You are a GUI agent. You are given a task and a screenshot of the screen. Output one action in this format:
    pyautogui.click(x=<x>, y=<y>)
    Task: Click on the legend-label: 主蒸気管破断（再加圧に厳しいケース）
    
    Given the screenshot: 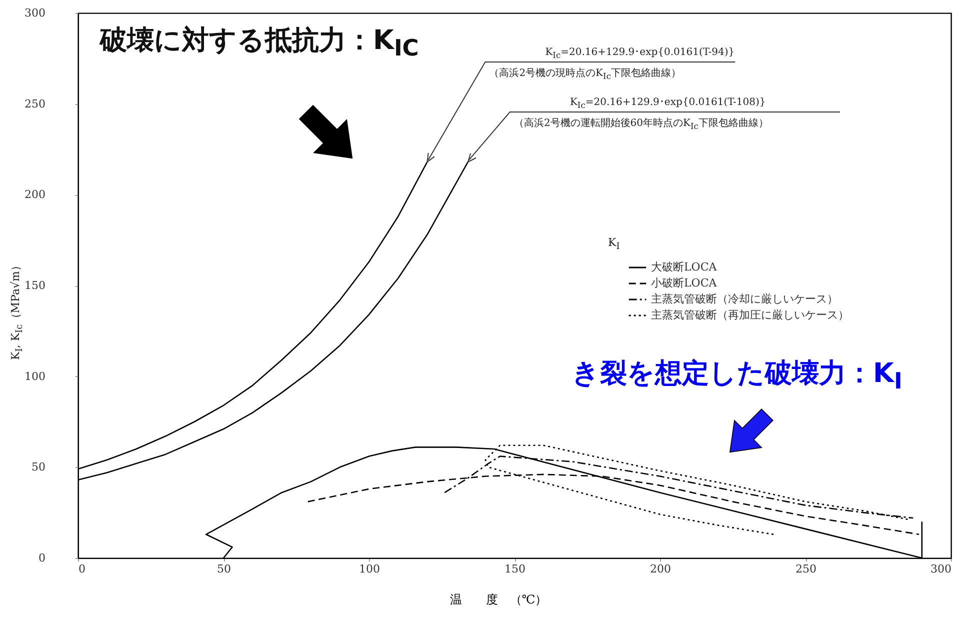 What is the action you would take?
    pyautogui.click(x=750, y=315)
    